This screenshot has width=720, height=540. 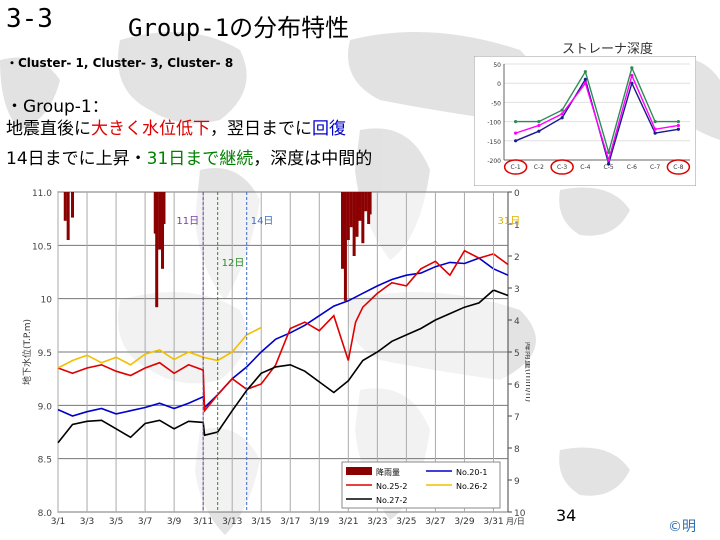 I want to click on xtick-label-4: 3/9, so click(x=174, y=522).